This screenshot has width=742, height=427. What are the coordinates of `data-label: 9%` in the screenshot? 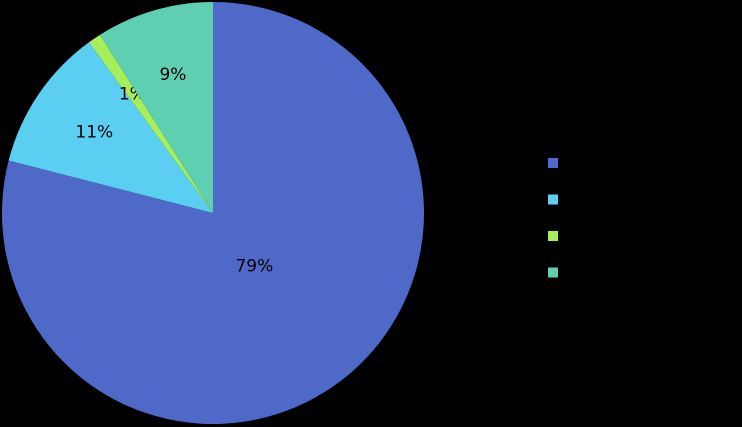 It's located at (172, 75).